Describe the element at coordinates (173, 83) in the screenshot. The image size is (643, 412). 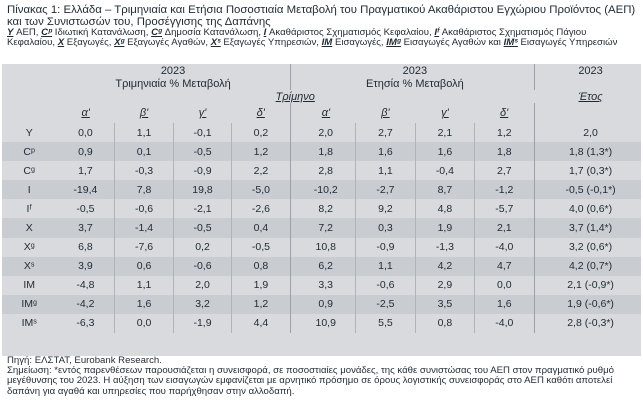
I see `header-quarterly: Τριμηνιαία % Μεταβολή` at that location.